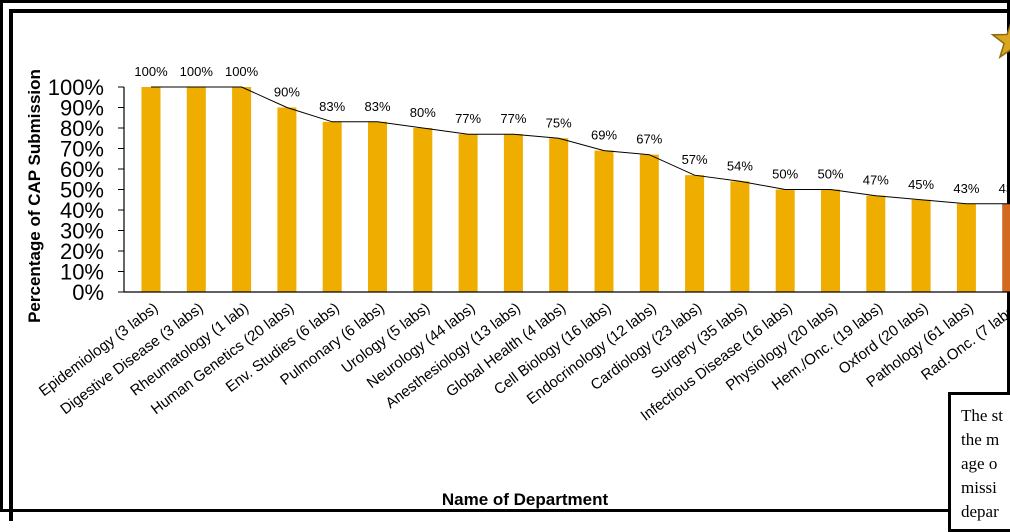 The image size is (1010, 532). What do you see at coordinates (559, 122) in the screenshot?
I see `data-label: 75%` at bounding box center [559, 122].